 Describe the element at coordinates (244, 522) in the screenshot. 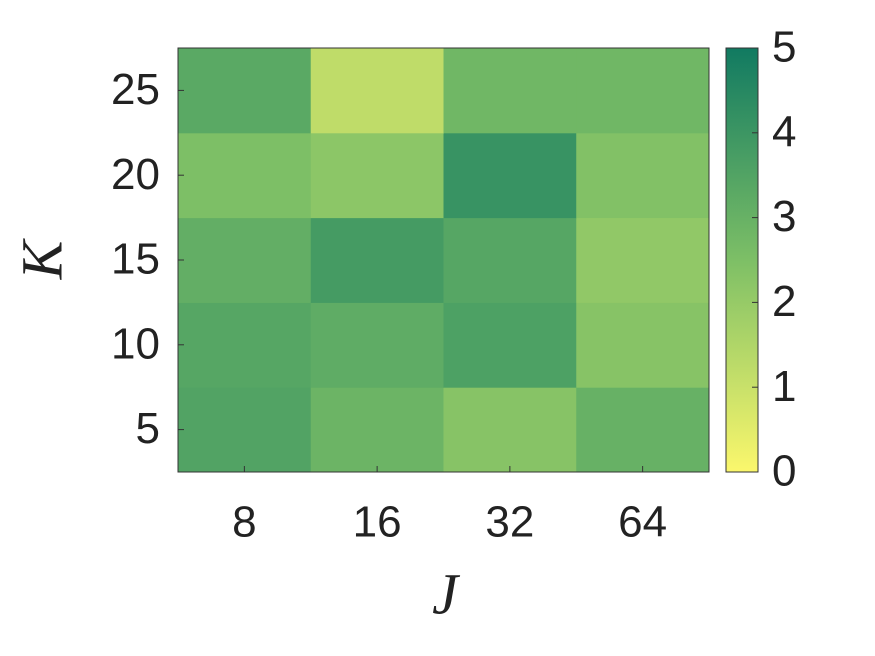

I see `x-tick-label: 8` at that location.